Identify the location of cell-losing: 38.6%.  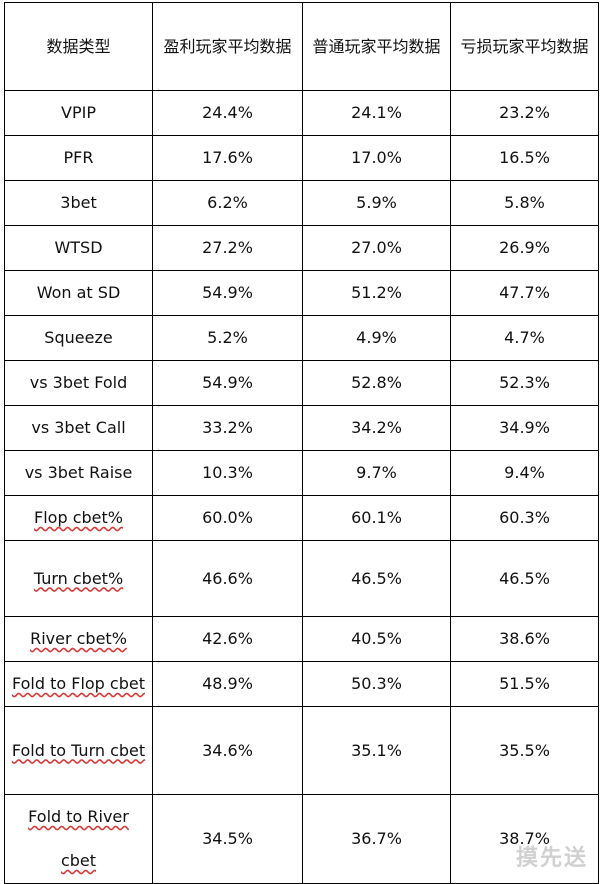
(524, 639).